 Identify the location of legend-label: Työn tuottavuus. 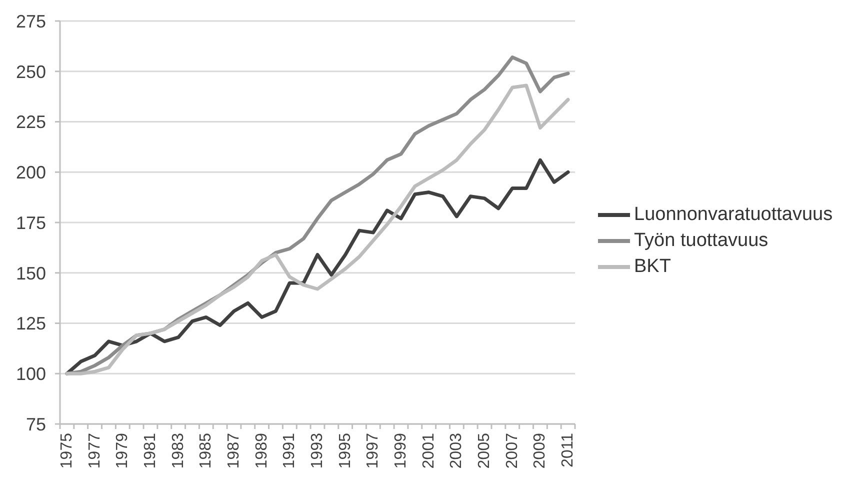
(701, 241).